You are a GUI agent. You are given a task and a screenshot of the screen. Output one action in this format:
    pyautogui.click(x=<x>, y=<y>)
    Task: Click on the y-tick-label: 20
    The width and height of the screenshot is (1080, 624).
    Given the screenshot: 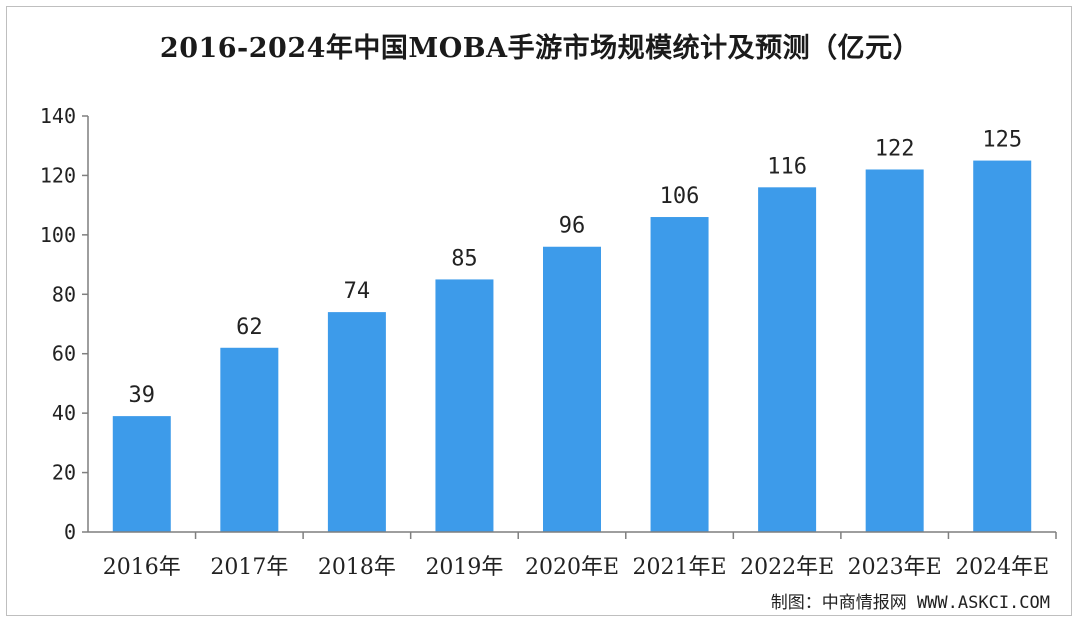 What is the action you would take?
    pyautogui.click(x=64, y=473)
    